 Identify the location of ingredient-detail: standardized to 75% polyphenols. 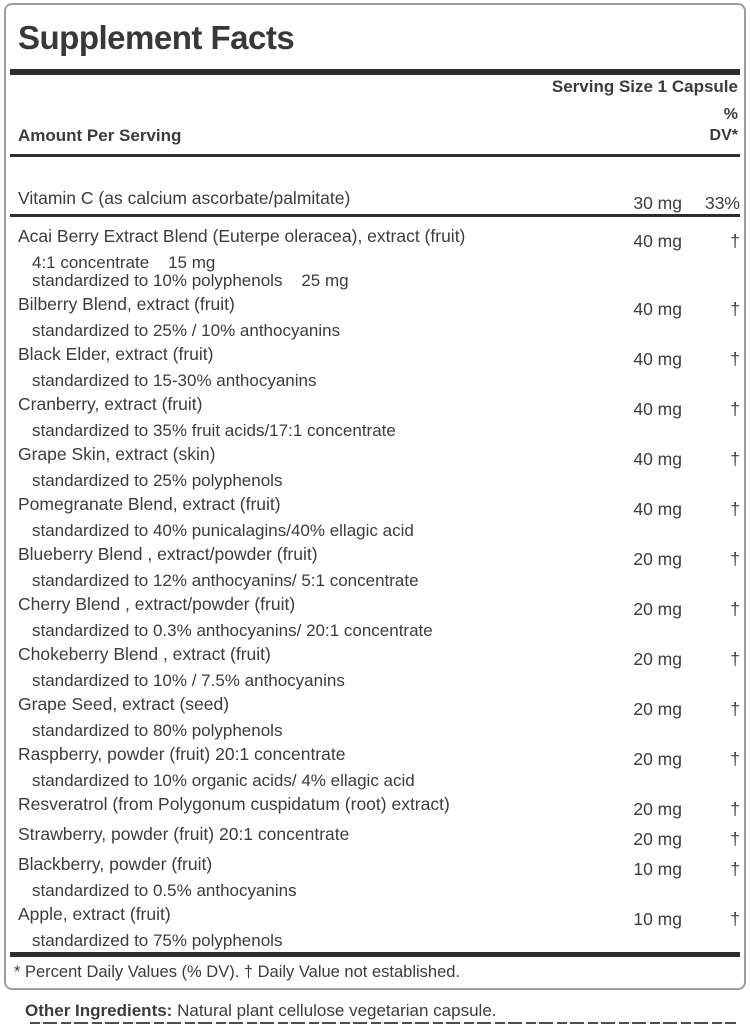
(157, 941).